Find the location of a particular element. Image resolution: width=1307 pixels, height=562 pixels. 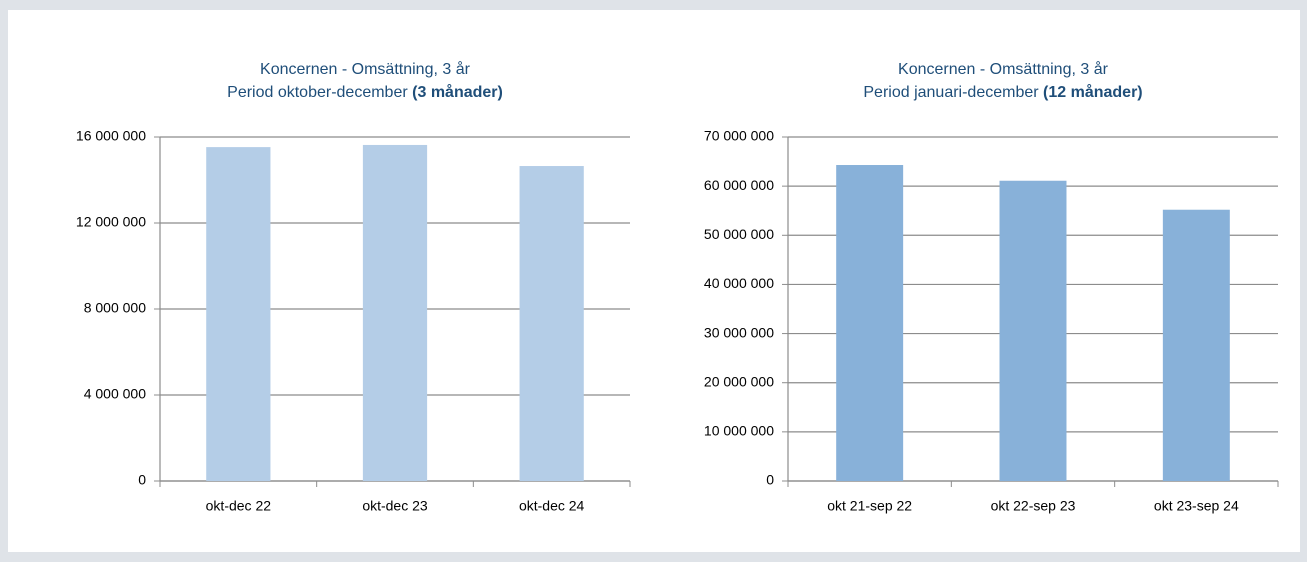

y-tick-label: 60 000 000 is located at coordinates (739, 185).